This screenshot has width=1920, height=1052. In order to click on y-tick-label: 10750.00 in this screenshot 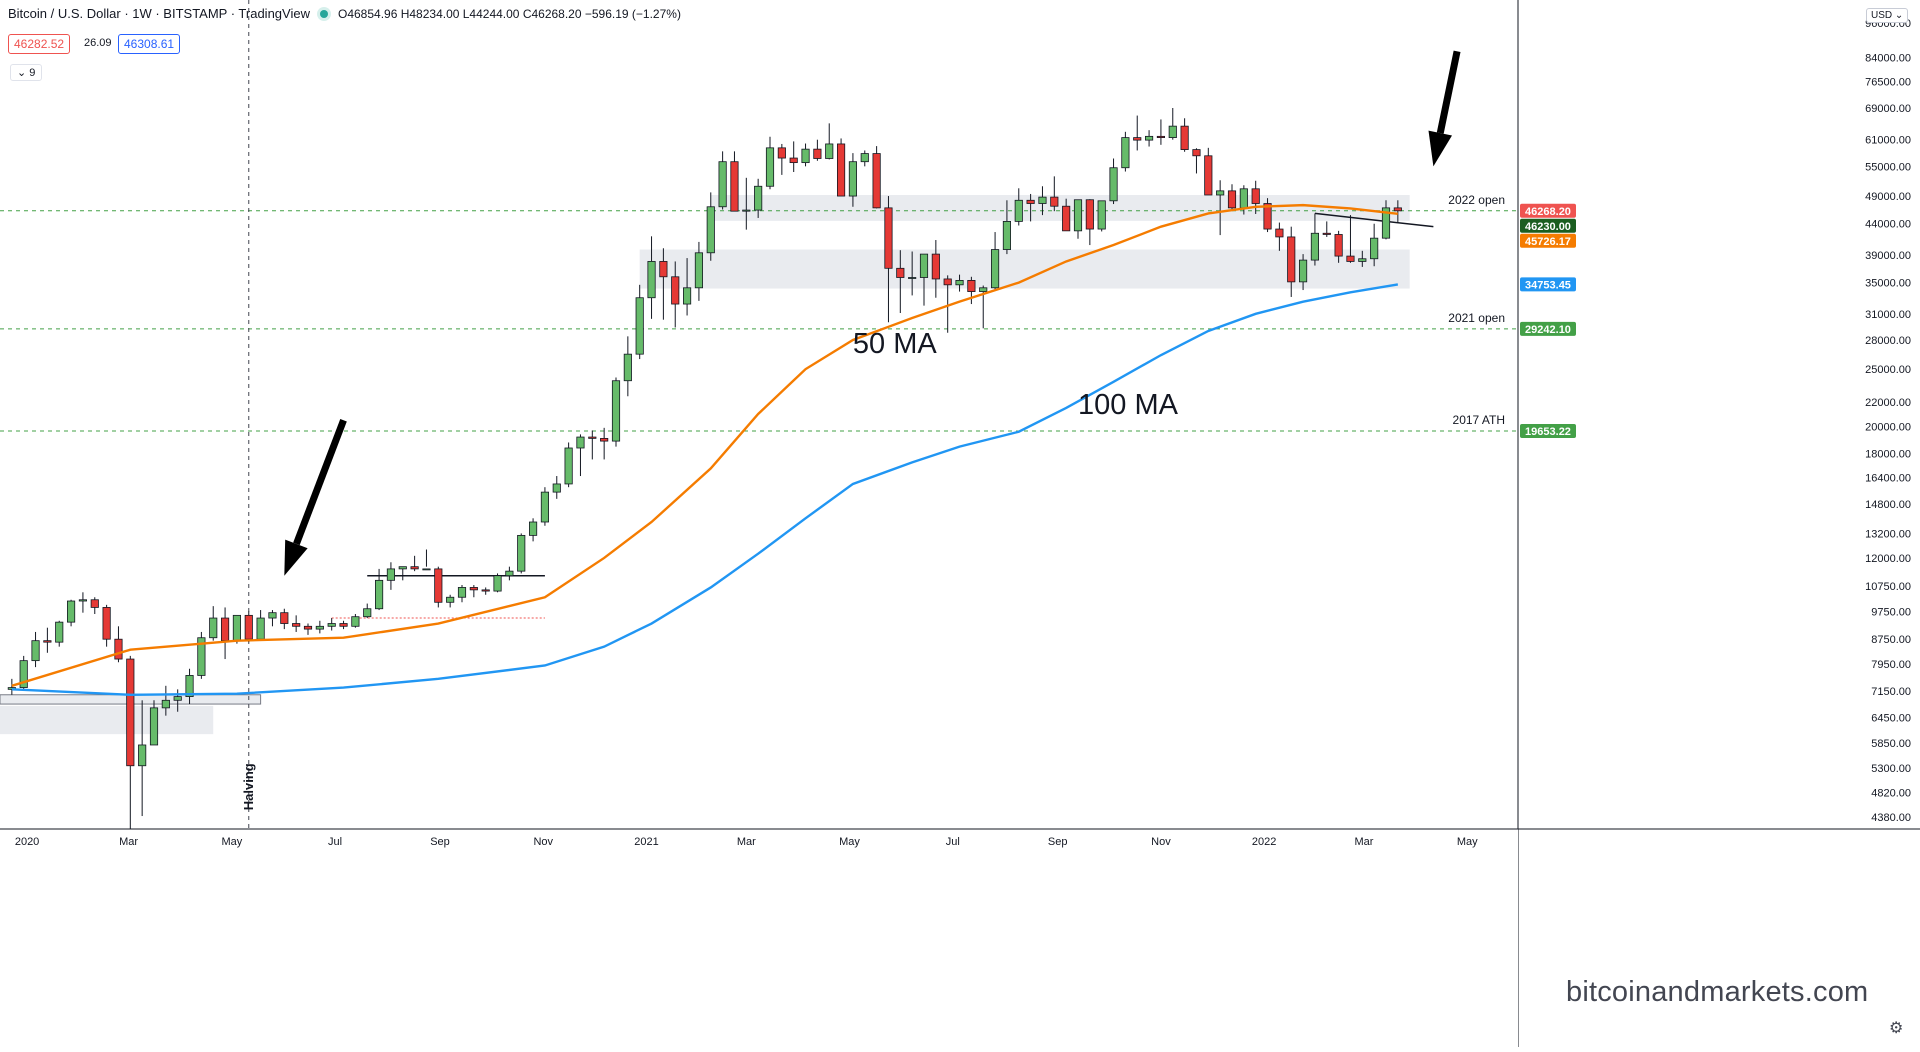, I will do `click(1888, 587)`.